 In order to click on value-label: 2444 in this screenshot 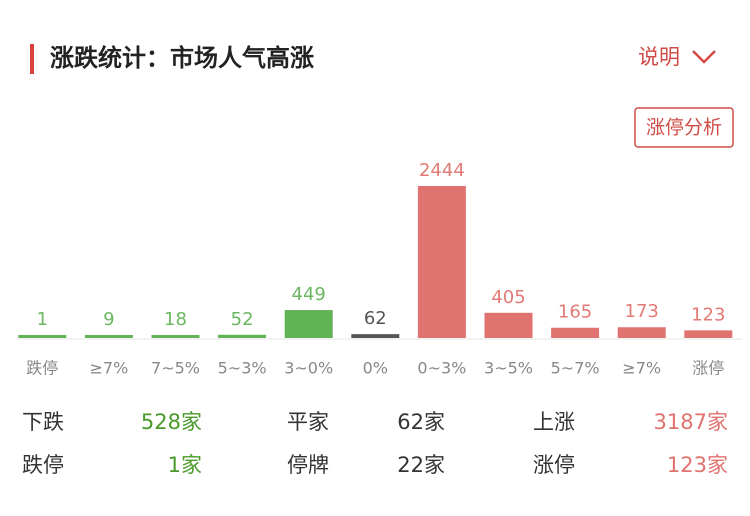, I will do `click(442, 170)`.